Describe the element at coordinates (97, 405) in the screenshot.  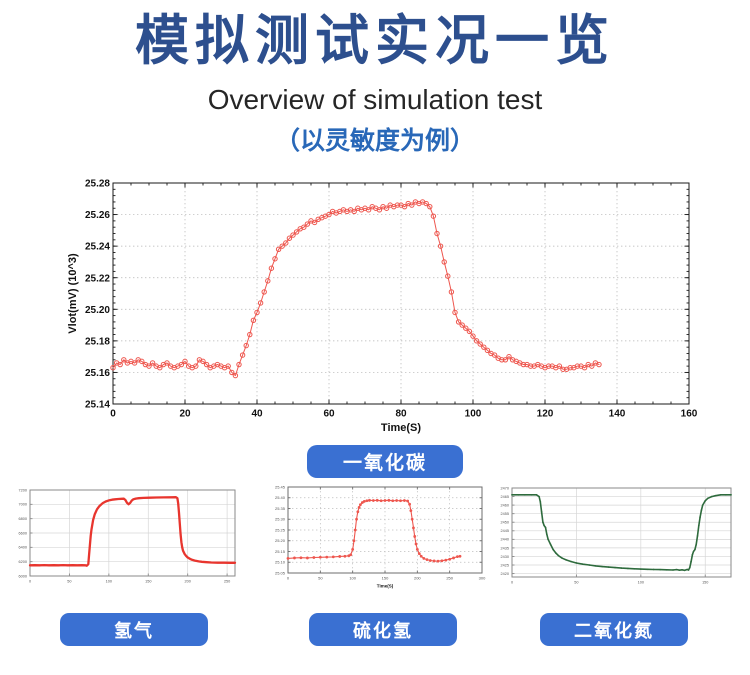
I see `svg-text: 25.14` at that location.